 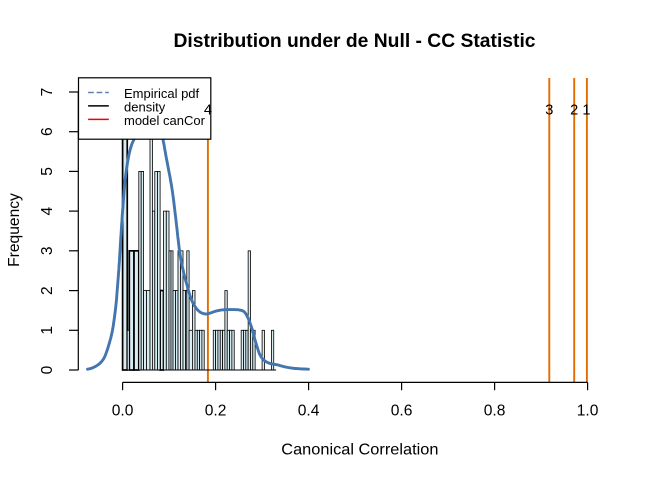 I want to click on svg-text: 7, so click(x=47, y=92).